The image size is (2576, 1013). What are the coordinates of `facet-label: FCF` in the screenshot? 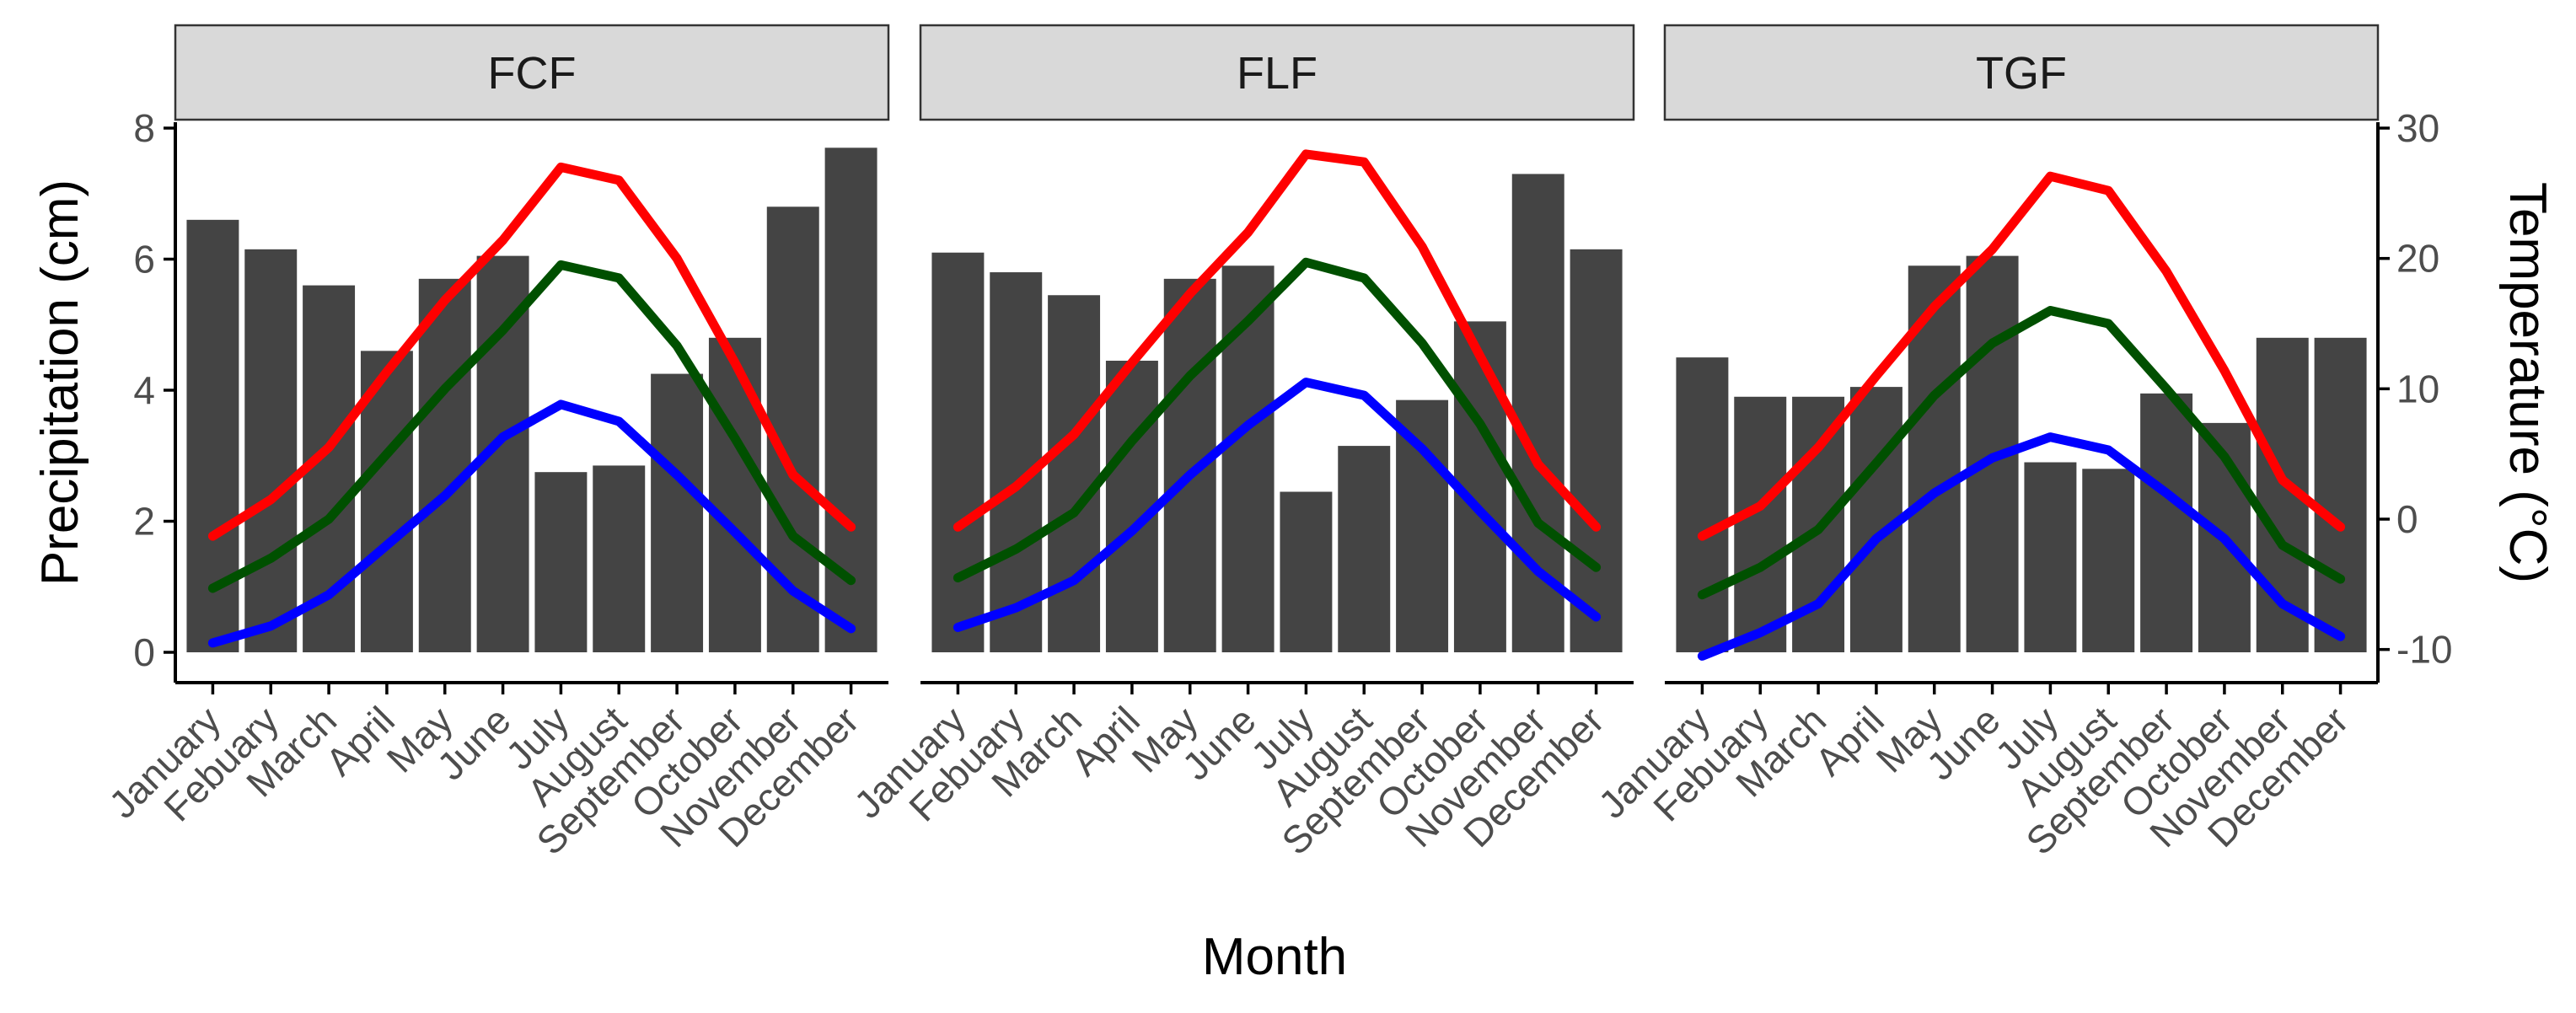 It's located at (532, 73).